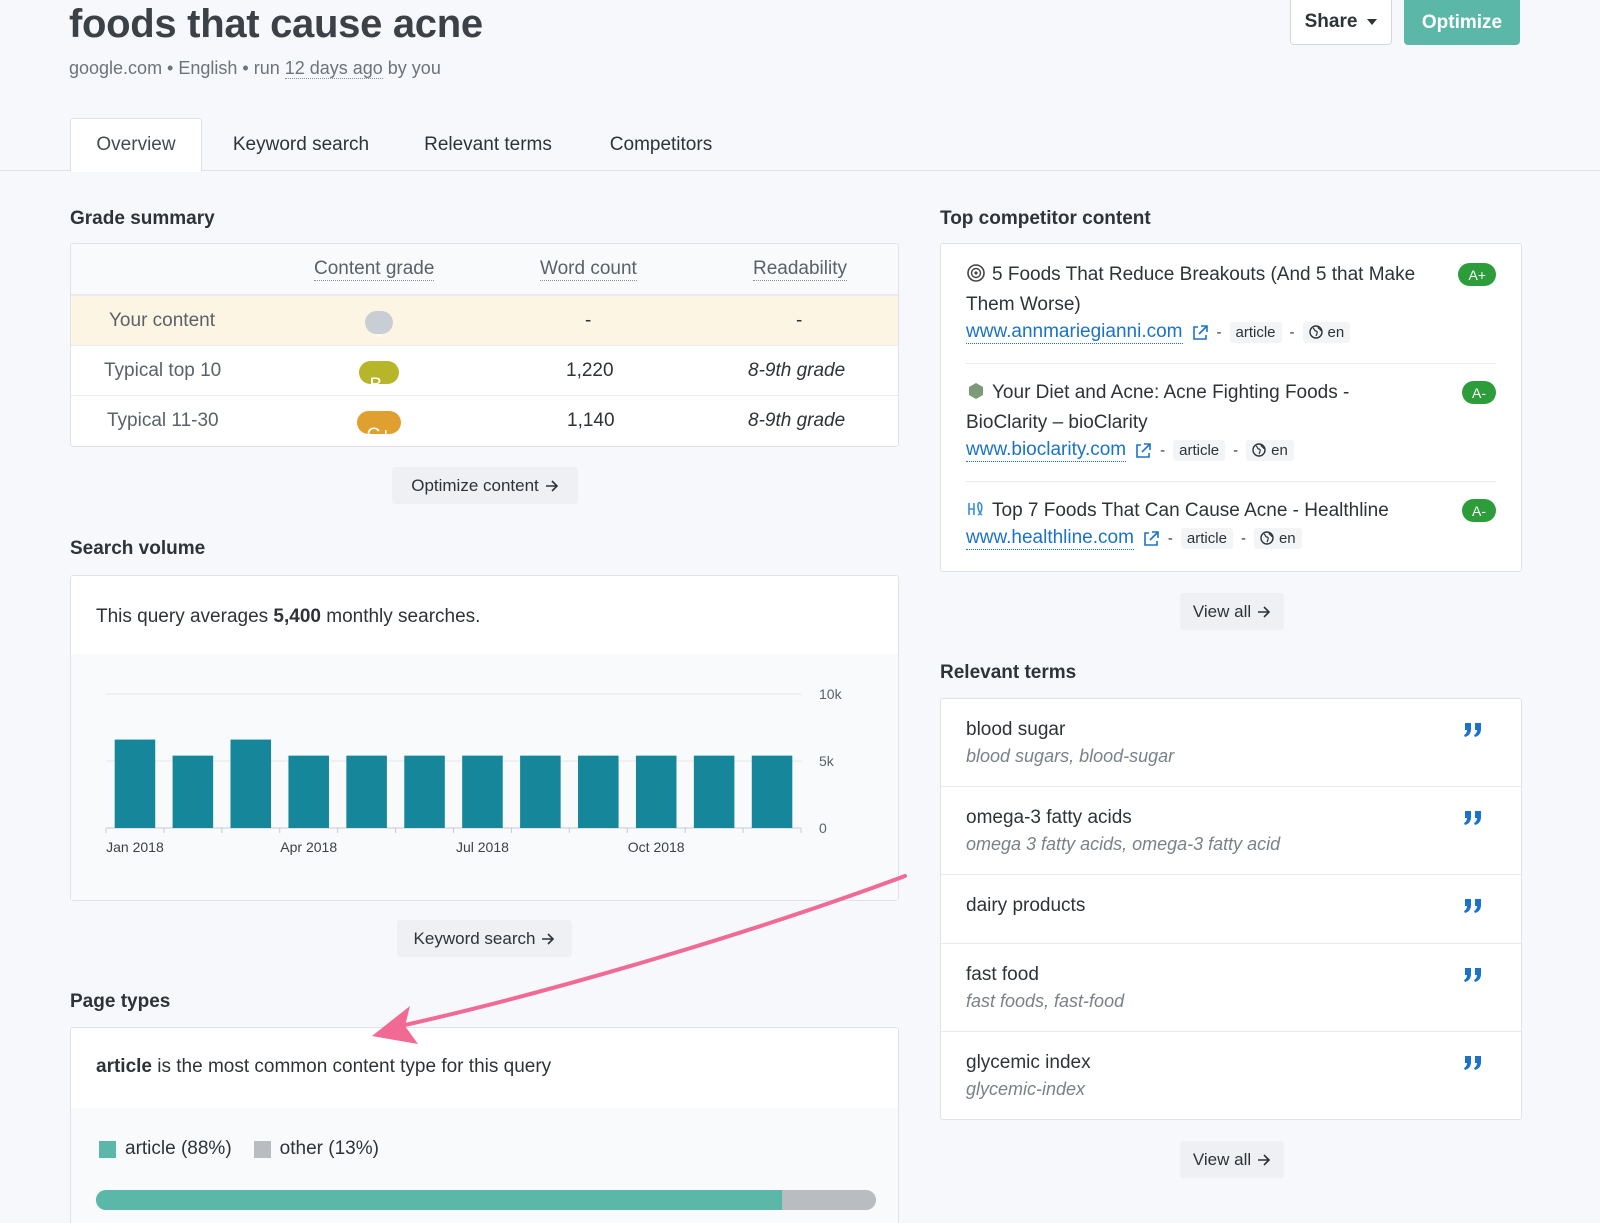 This screenshot has height=1223, width=1600. I want to click on row-label: Typical top 10, so click(163, 370).